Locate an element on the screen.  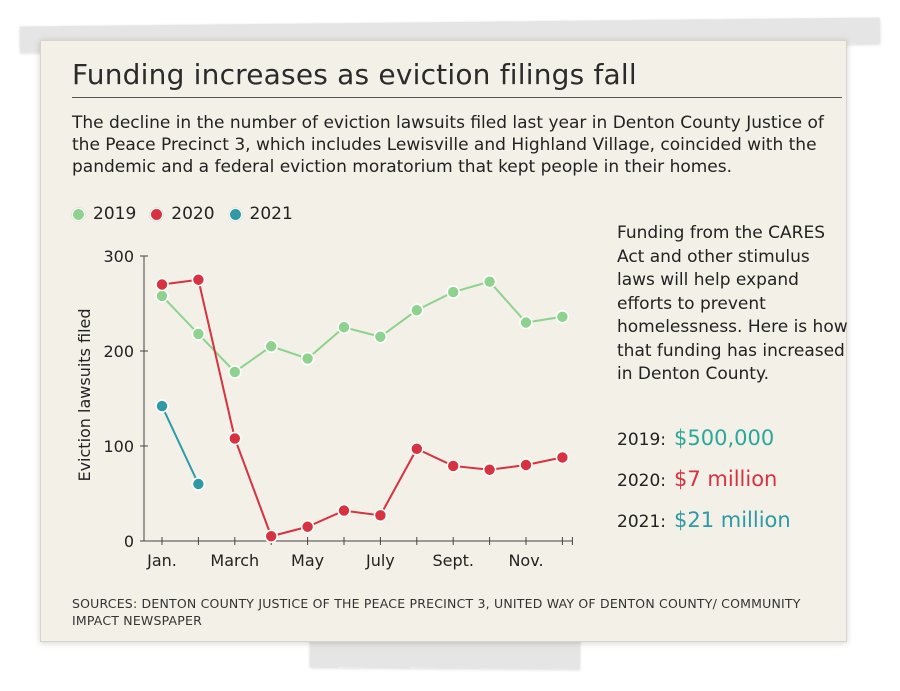
funding-year-2021: 2021: is located at coordinates (641, 522).